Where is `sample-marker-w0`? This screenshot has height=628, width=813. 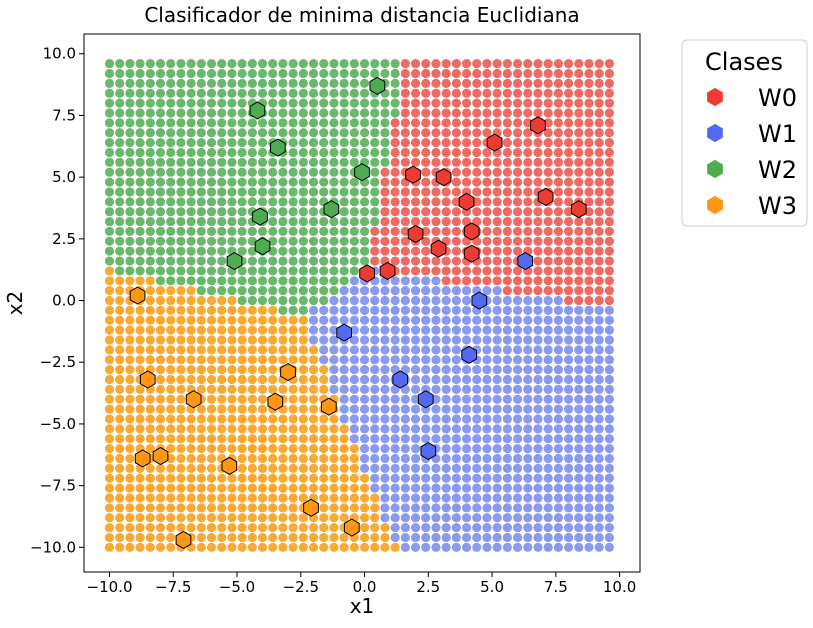
sample-marker-w0 is located at coordinates (438, 248).